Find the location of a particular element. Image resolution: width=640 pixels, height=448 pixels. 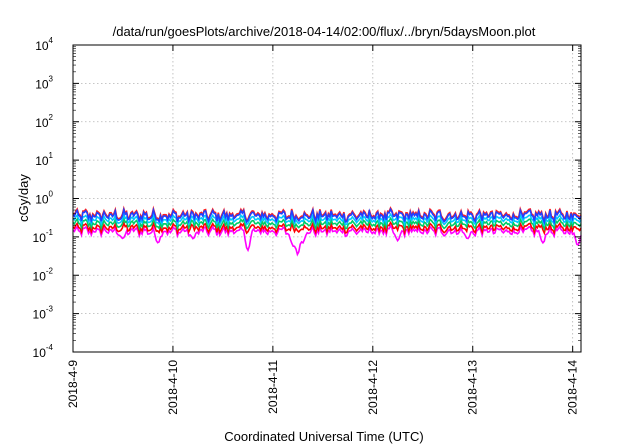

x-tick-label: 2018-4-9 is located at coordinates (73, 384).